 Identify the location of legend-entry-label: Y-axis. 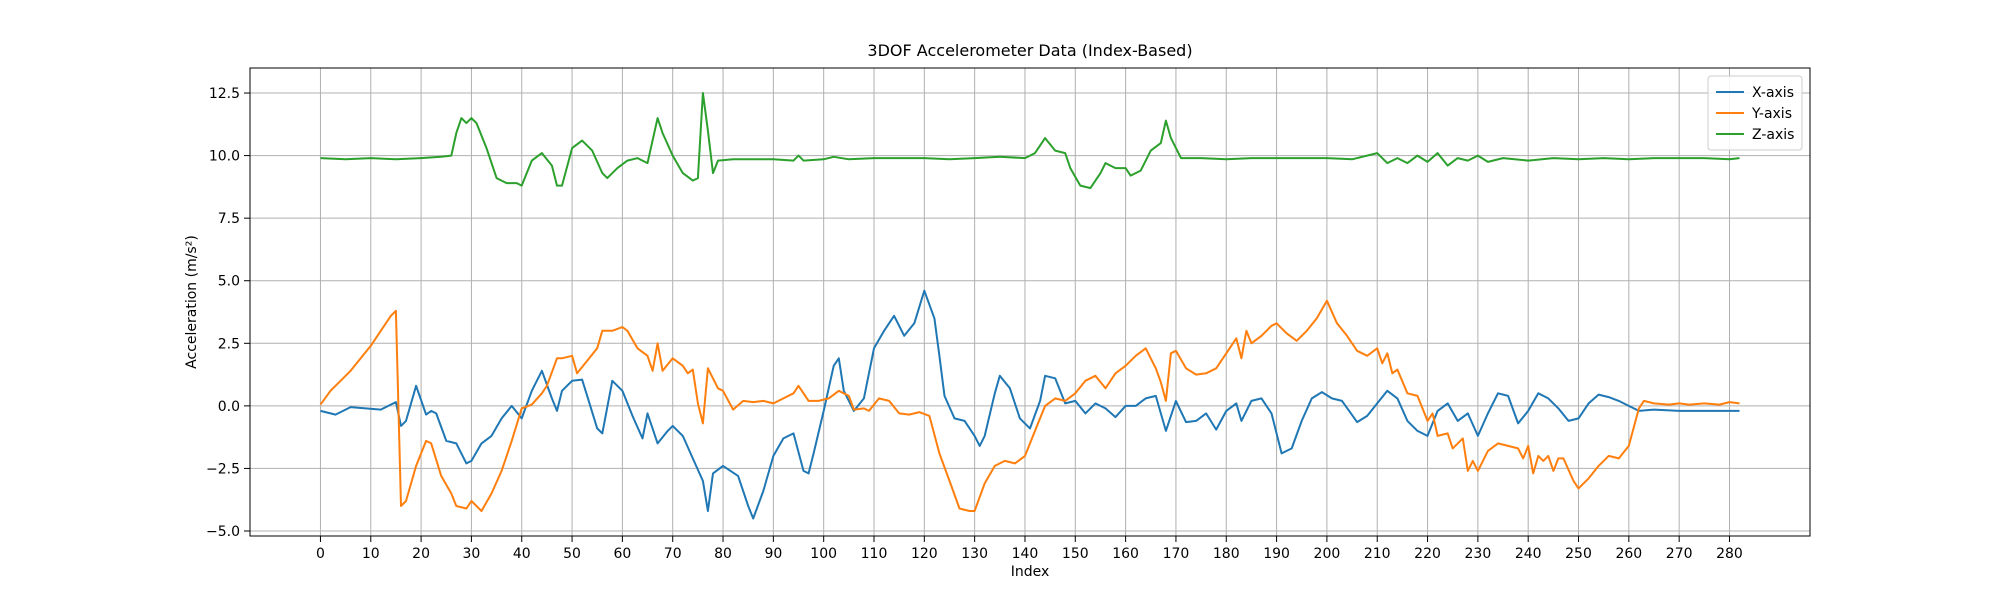
(1771, 114).